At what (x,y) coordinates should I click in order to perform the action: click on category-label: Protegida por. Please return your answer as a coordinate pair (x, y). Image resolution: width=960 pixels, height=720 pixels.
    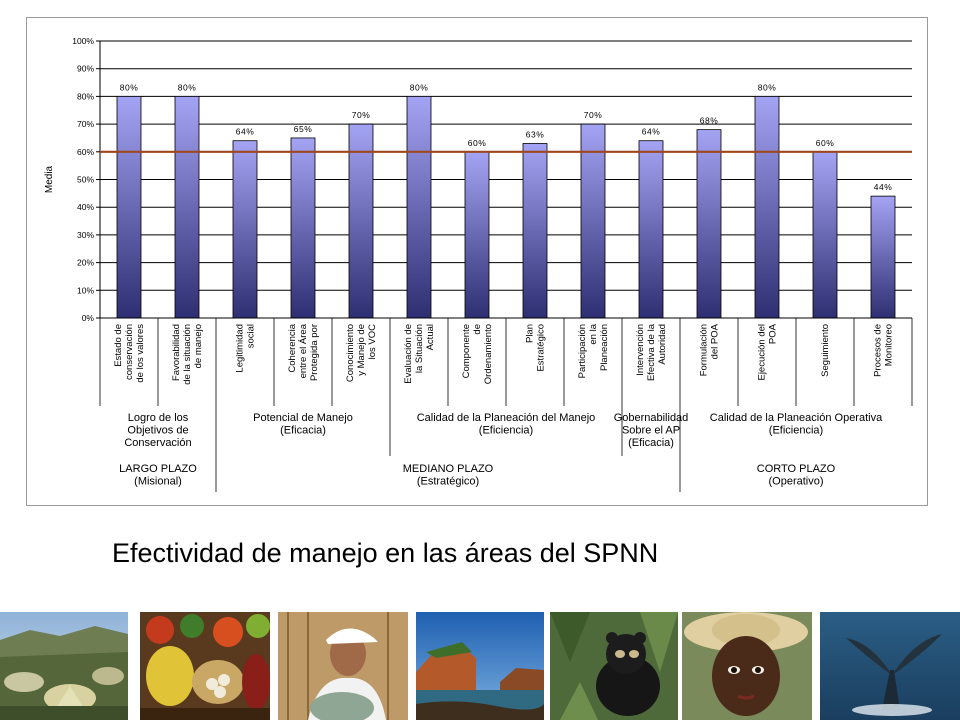
    Looking at the image, I should click on (314, 352).